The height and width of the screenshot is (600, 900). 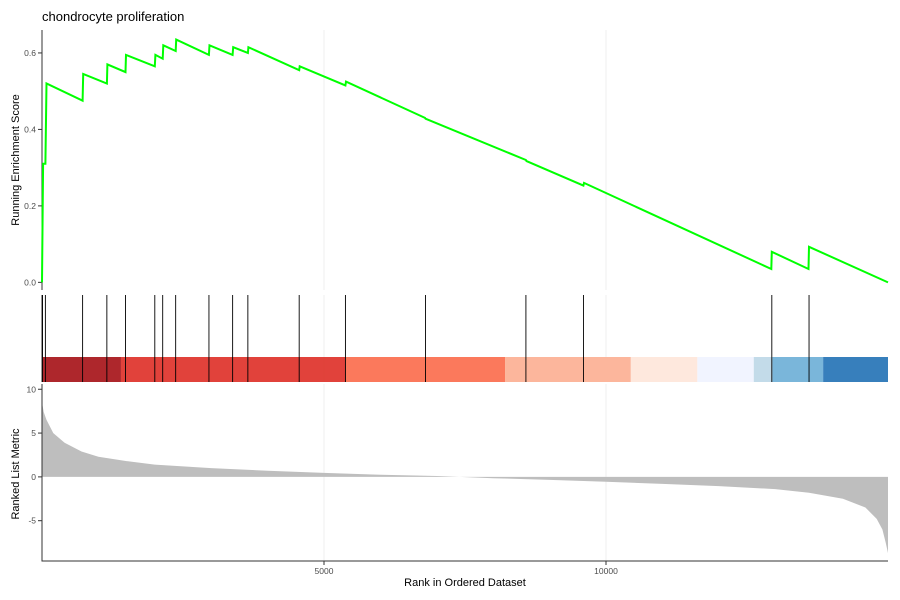 I want to click on enrichment-y-tick-label-2: 0.4, so click(x=30, y=129).